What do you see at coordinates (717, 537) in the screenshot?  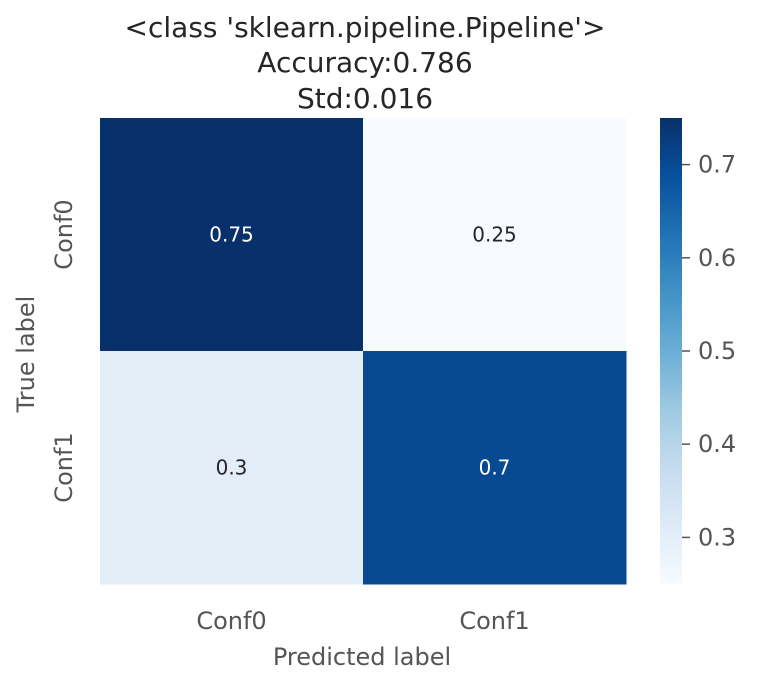 I see `colorbar-tick-label-0: 0.3` at bounding box center [717, 537].